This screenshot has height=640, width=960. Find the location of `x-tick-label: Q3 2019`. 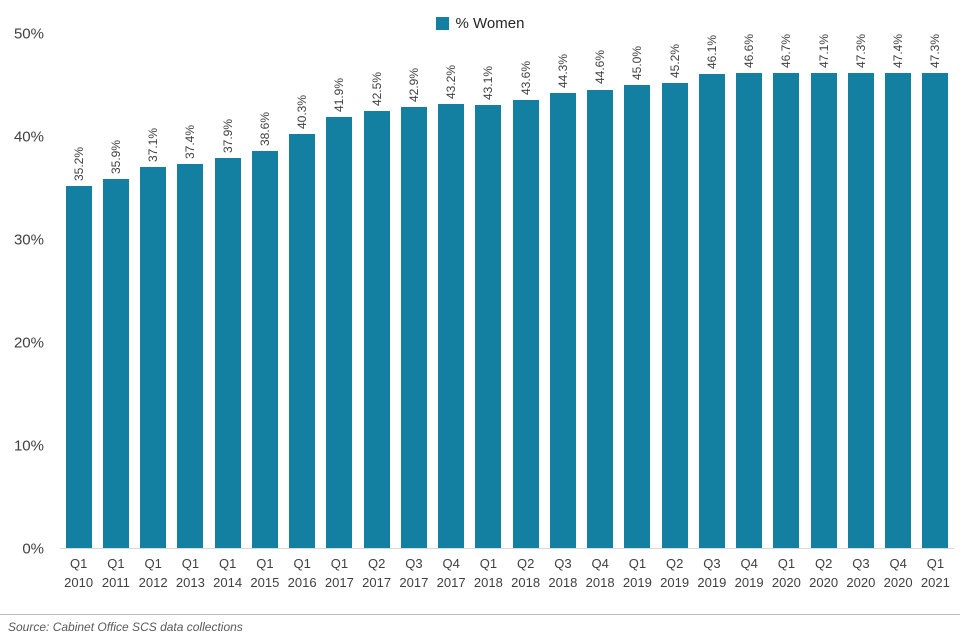

x-tick-label: Q3 2019 is located at coordinates (711, 574).